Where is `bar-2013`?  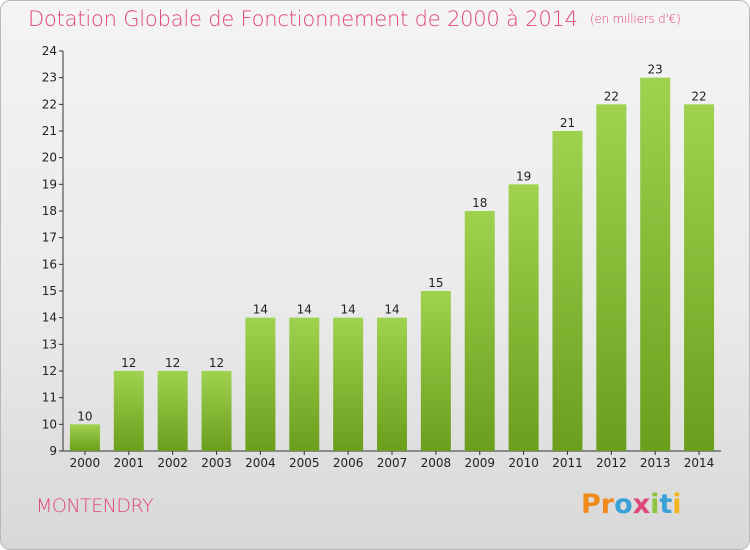
bar-2013 is located at coordinates (655, 264).